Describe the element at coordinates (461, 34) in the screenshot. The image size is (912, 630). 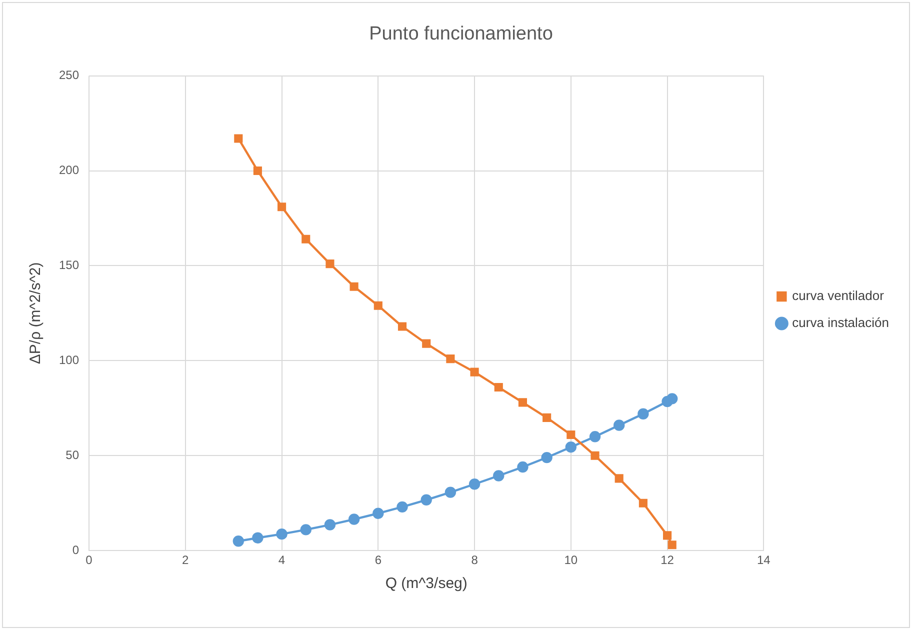
I see `chart-title: Punto funcionamiento` at that location.